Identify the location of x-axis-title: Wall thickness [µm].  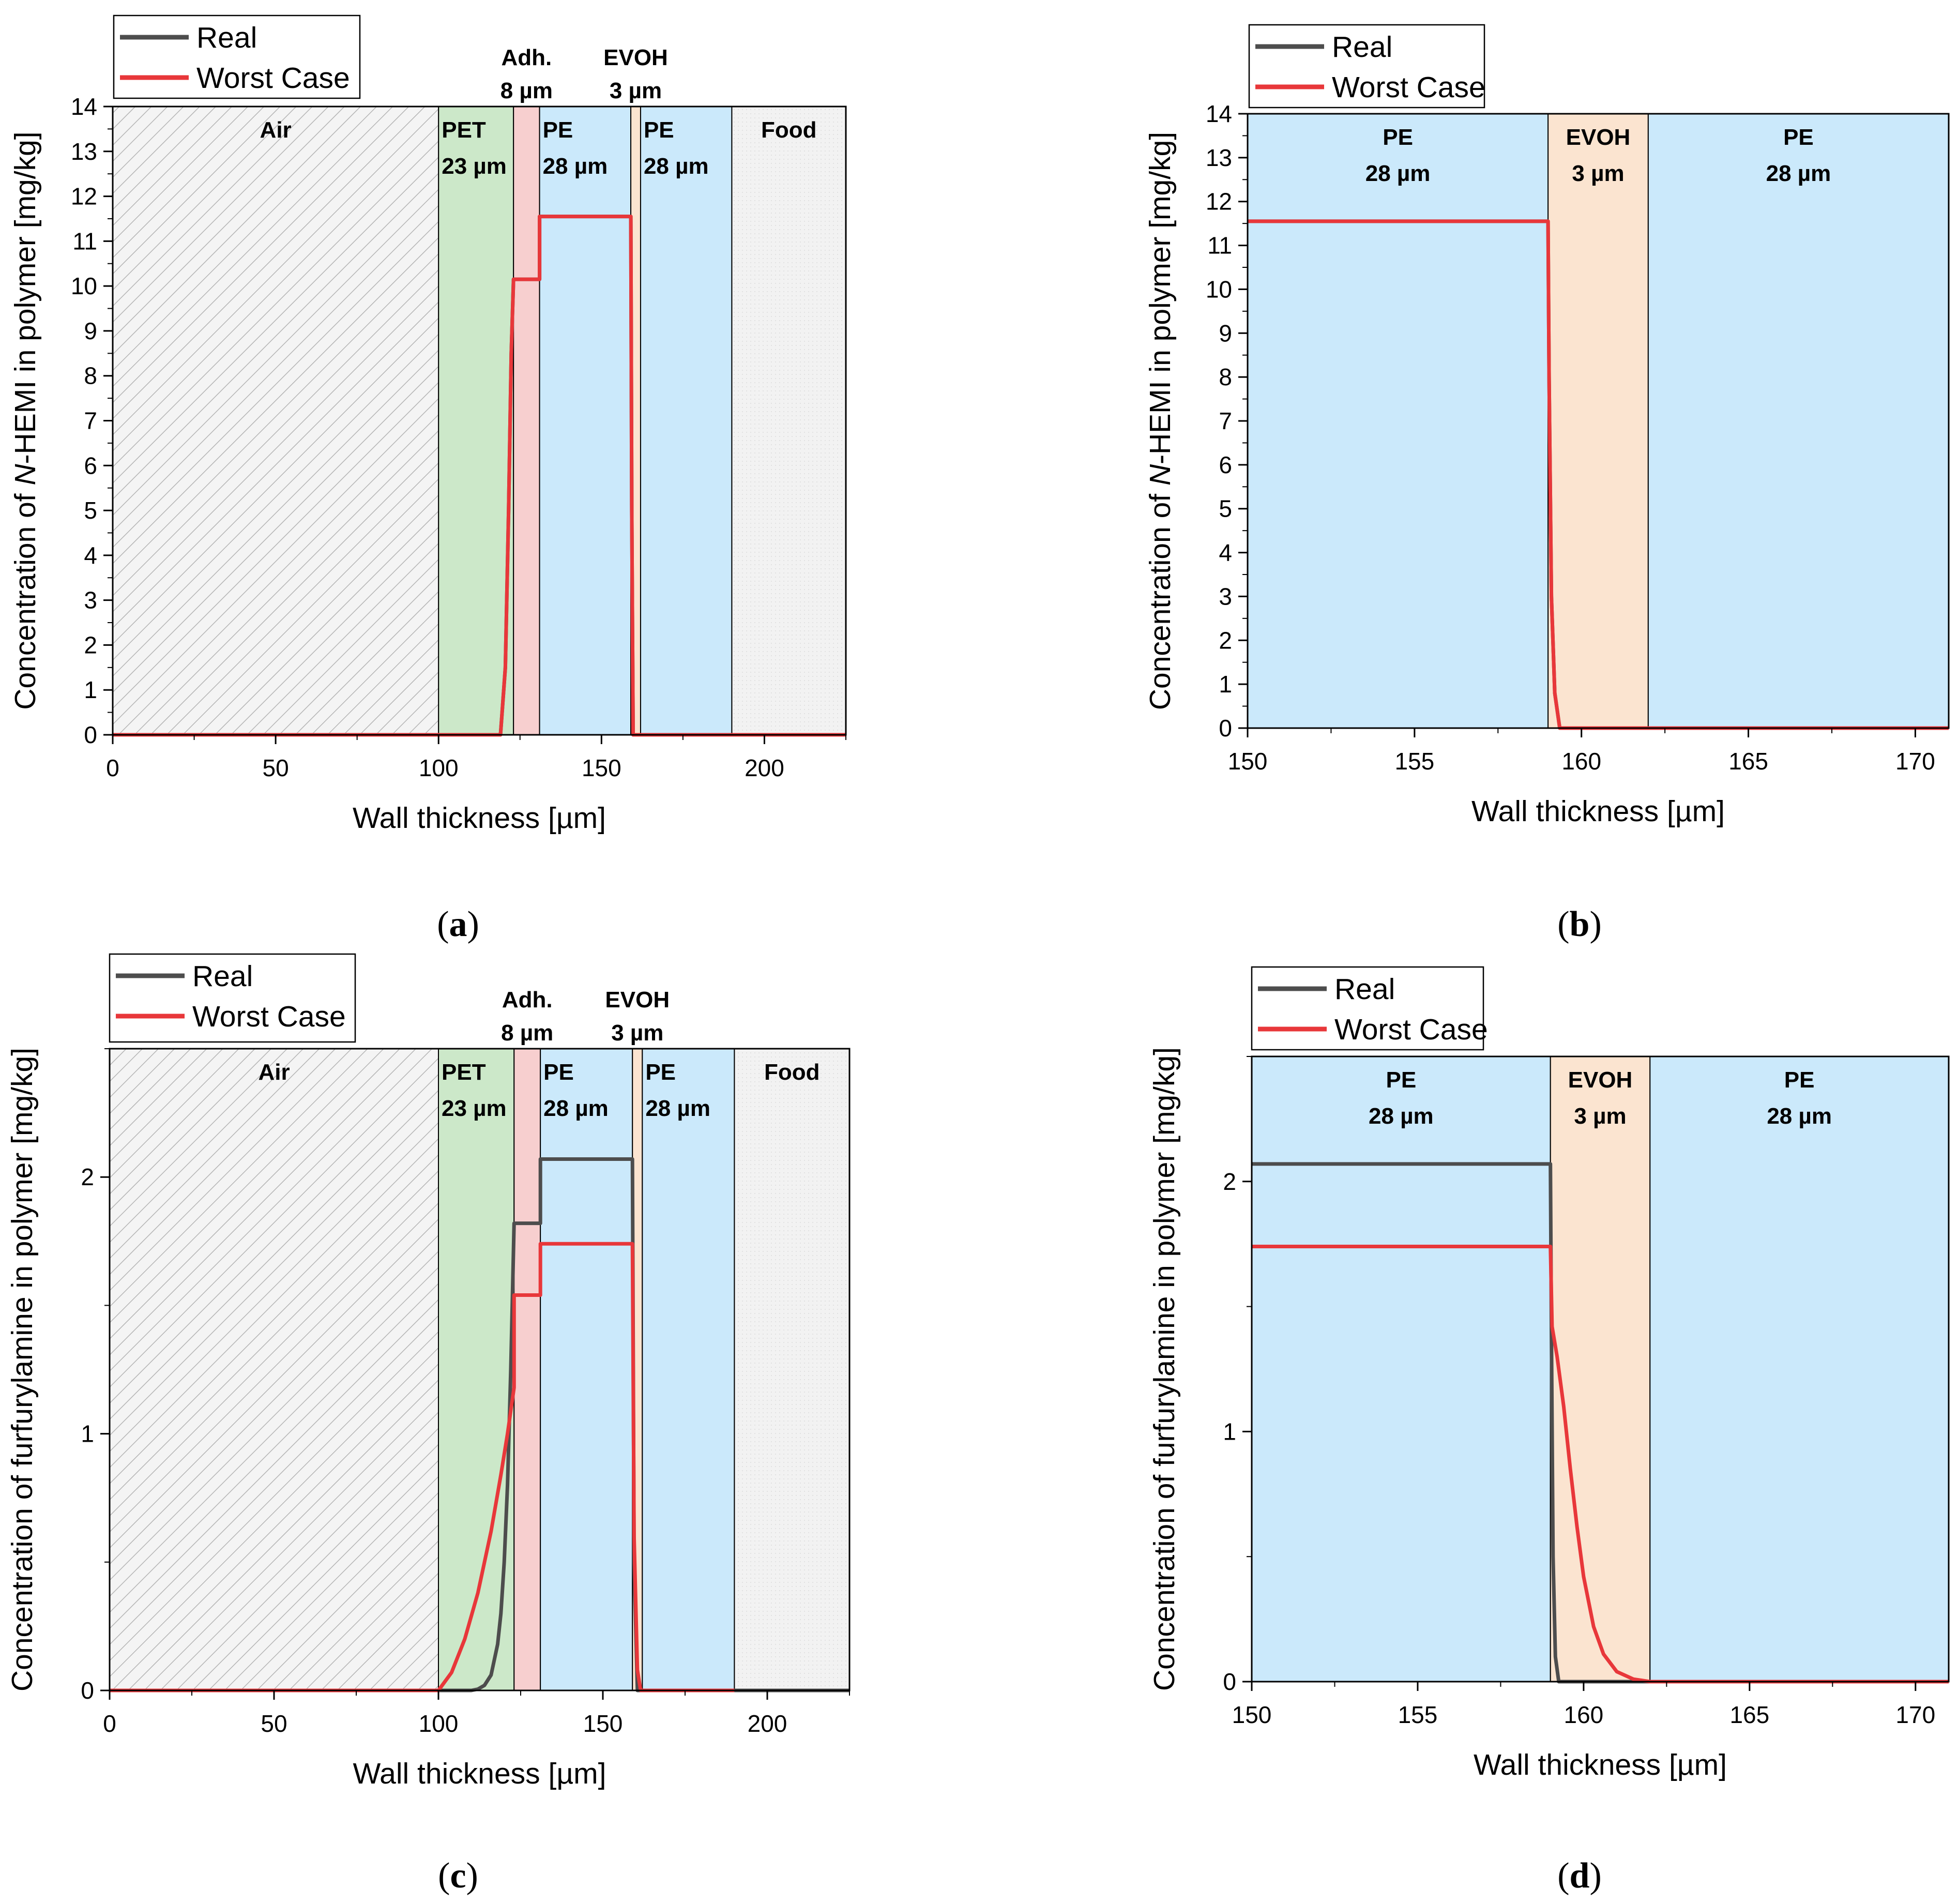
(479, 1773).